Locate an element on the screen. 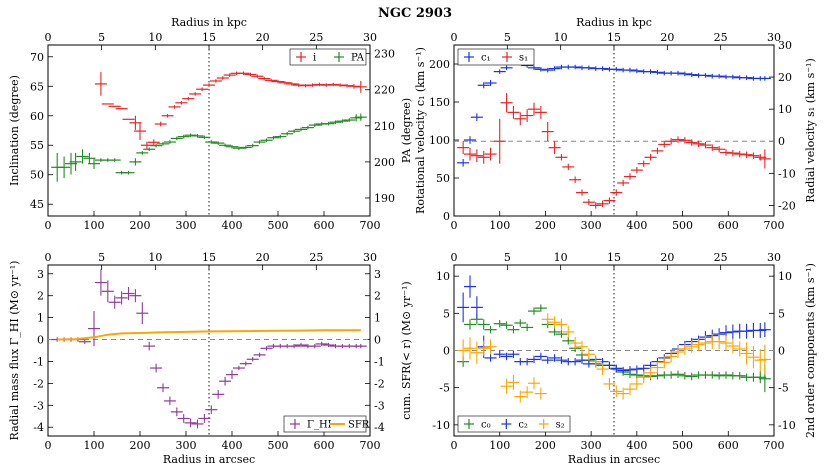 This screenshot has height=475, width=830. right-y-axis-label: PA (degree) is located at coordinates (406, 130).